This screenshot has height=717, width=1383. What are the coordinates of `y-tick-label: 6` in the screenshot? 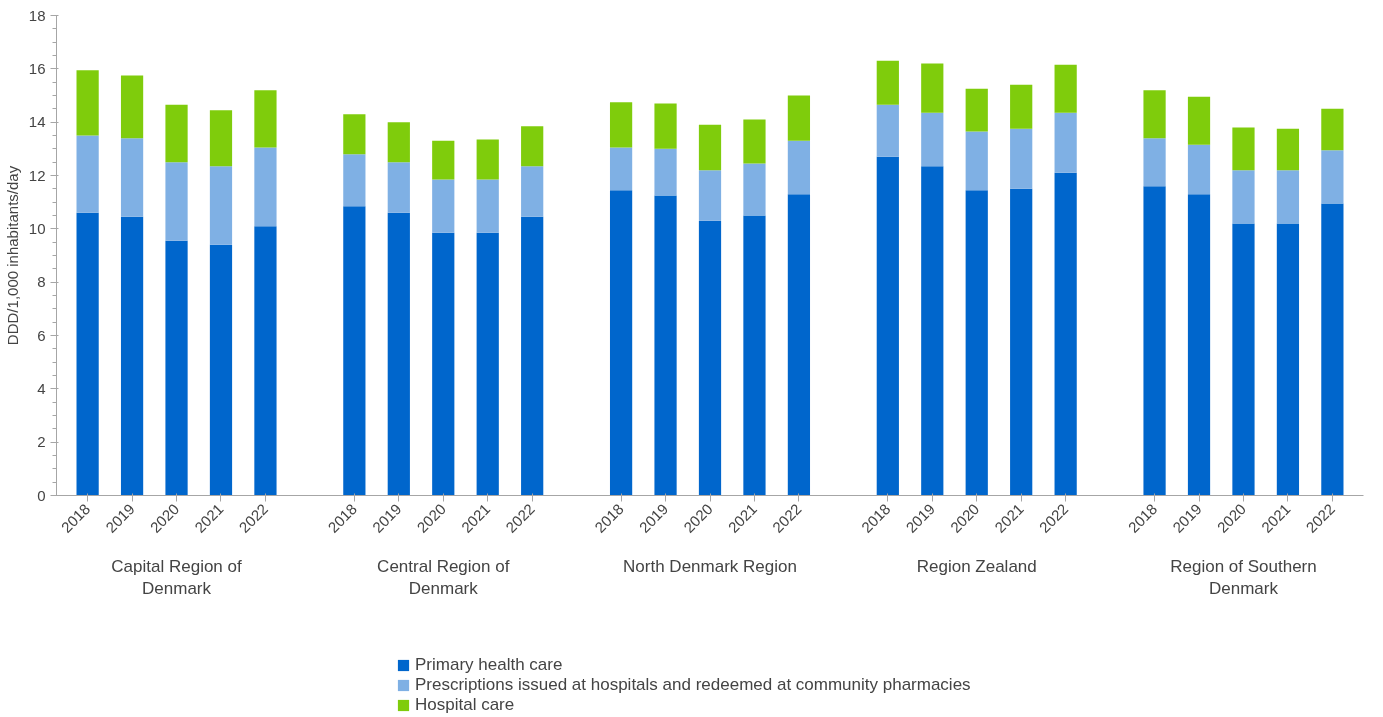 It's located at (41, 335).